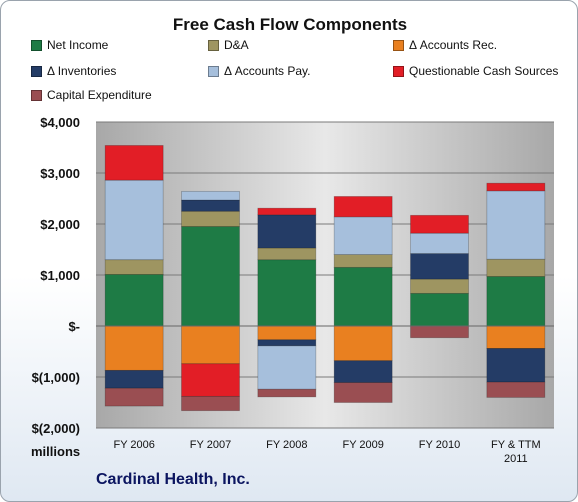 The width and height of the screenshot is (578, 502). I want to click on y-tick-label: $1,000, so click(60, 275).